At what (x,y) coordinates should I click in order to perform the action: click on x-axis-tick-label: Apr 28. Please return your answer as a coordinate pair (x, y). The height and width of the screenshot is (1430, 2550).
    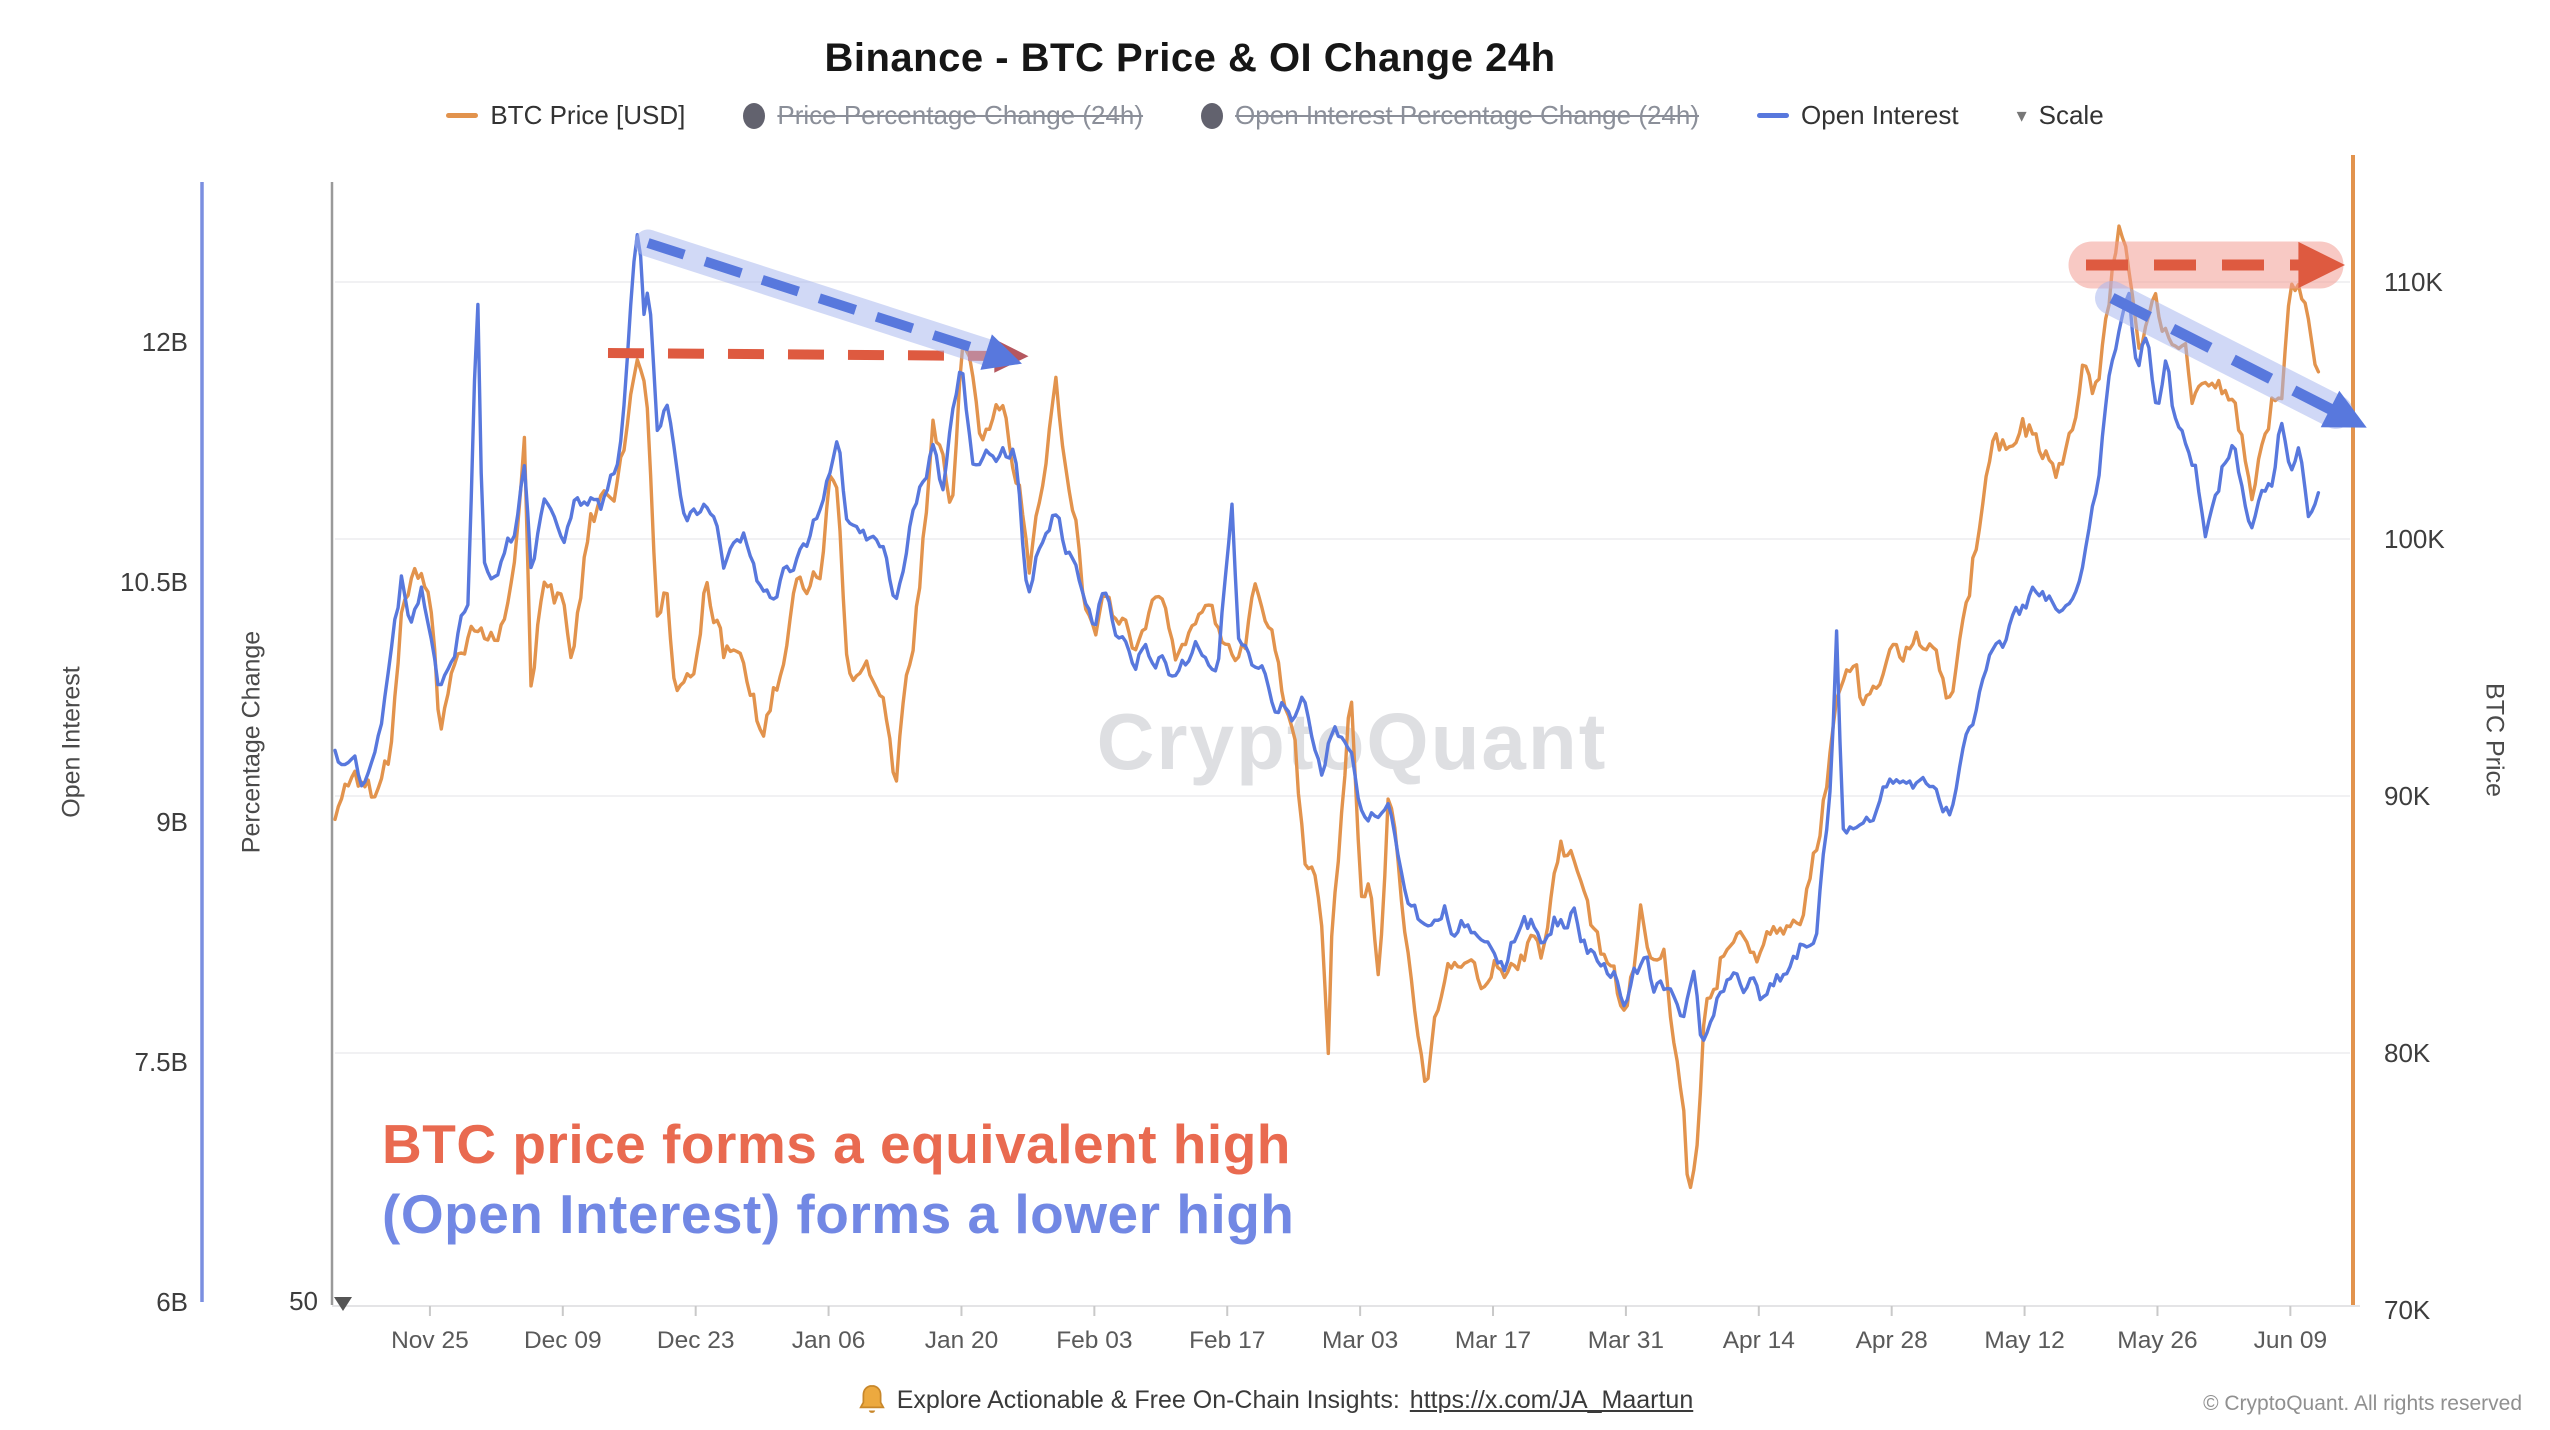
    Looking at the image, I should click on (1892, 1340).